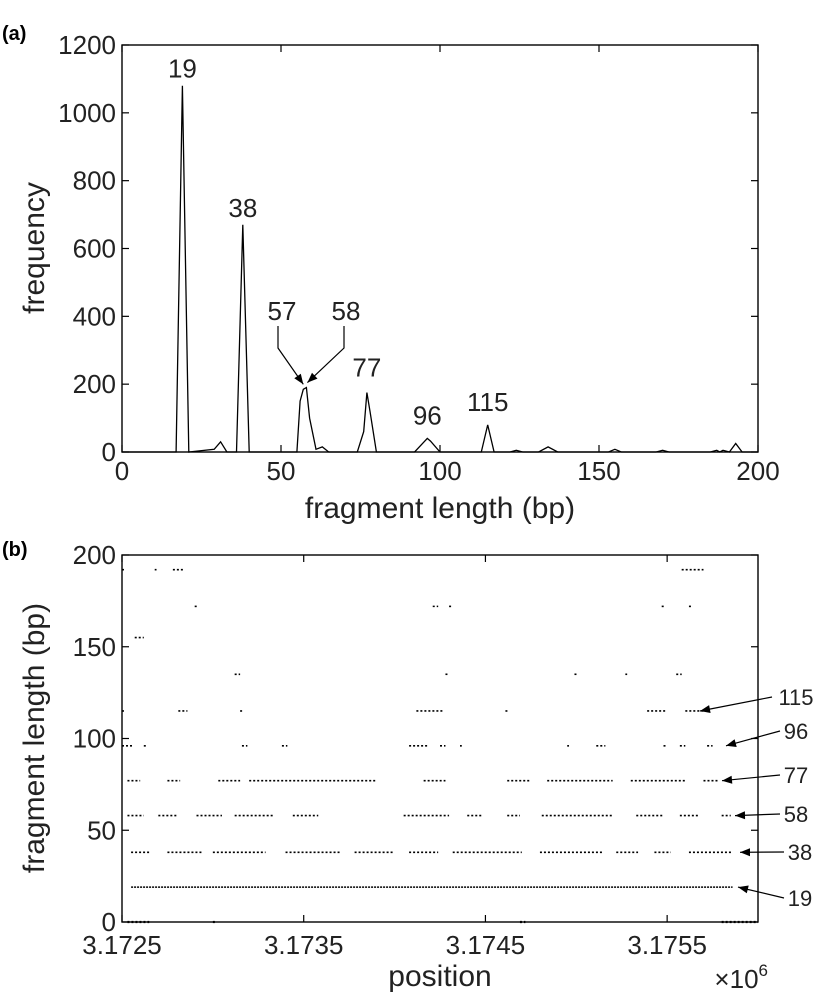 This screenshot has width=818, height=997. What do you see at coordinates (94, 647) in the screenshot?
I see `b-y-tick-label: 150` at bounding box center [94, 647].